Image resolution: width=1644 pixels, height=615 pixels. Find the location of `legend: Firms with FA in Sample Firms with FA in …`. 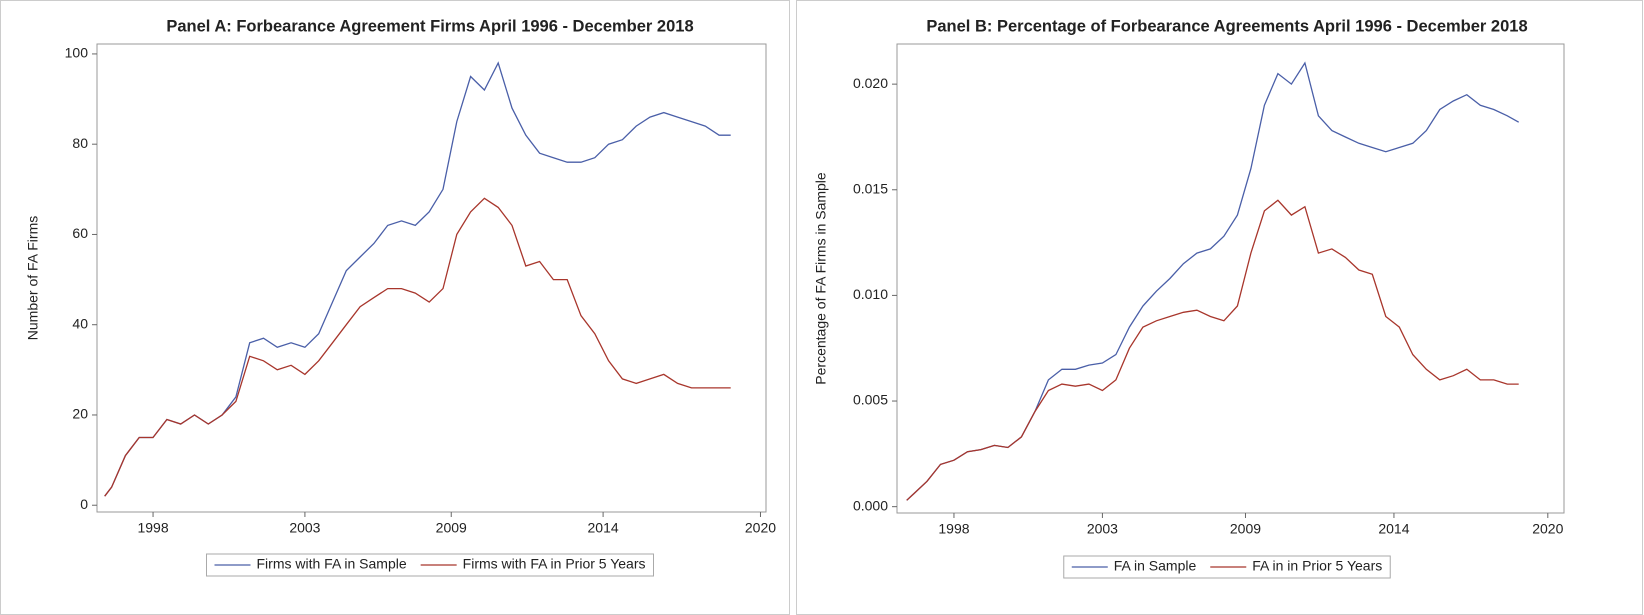

legend: Firms with FA in Sample Firms with FA in … is located at coordinates (430, 564).